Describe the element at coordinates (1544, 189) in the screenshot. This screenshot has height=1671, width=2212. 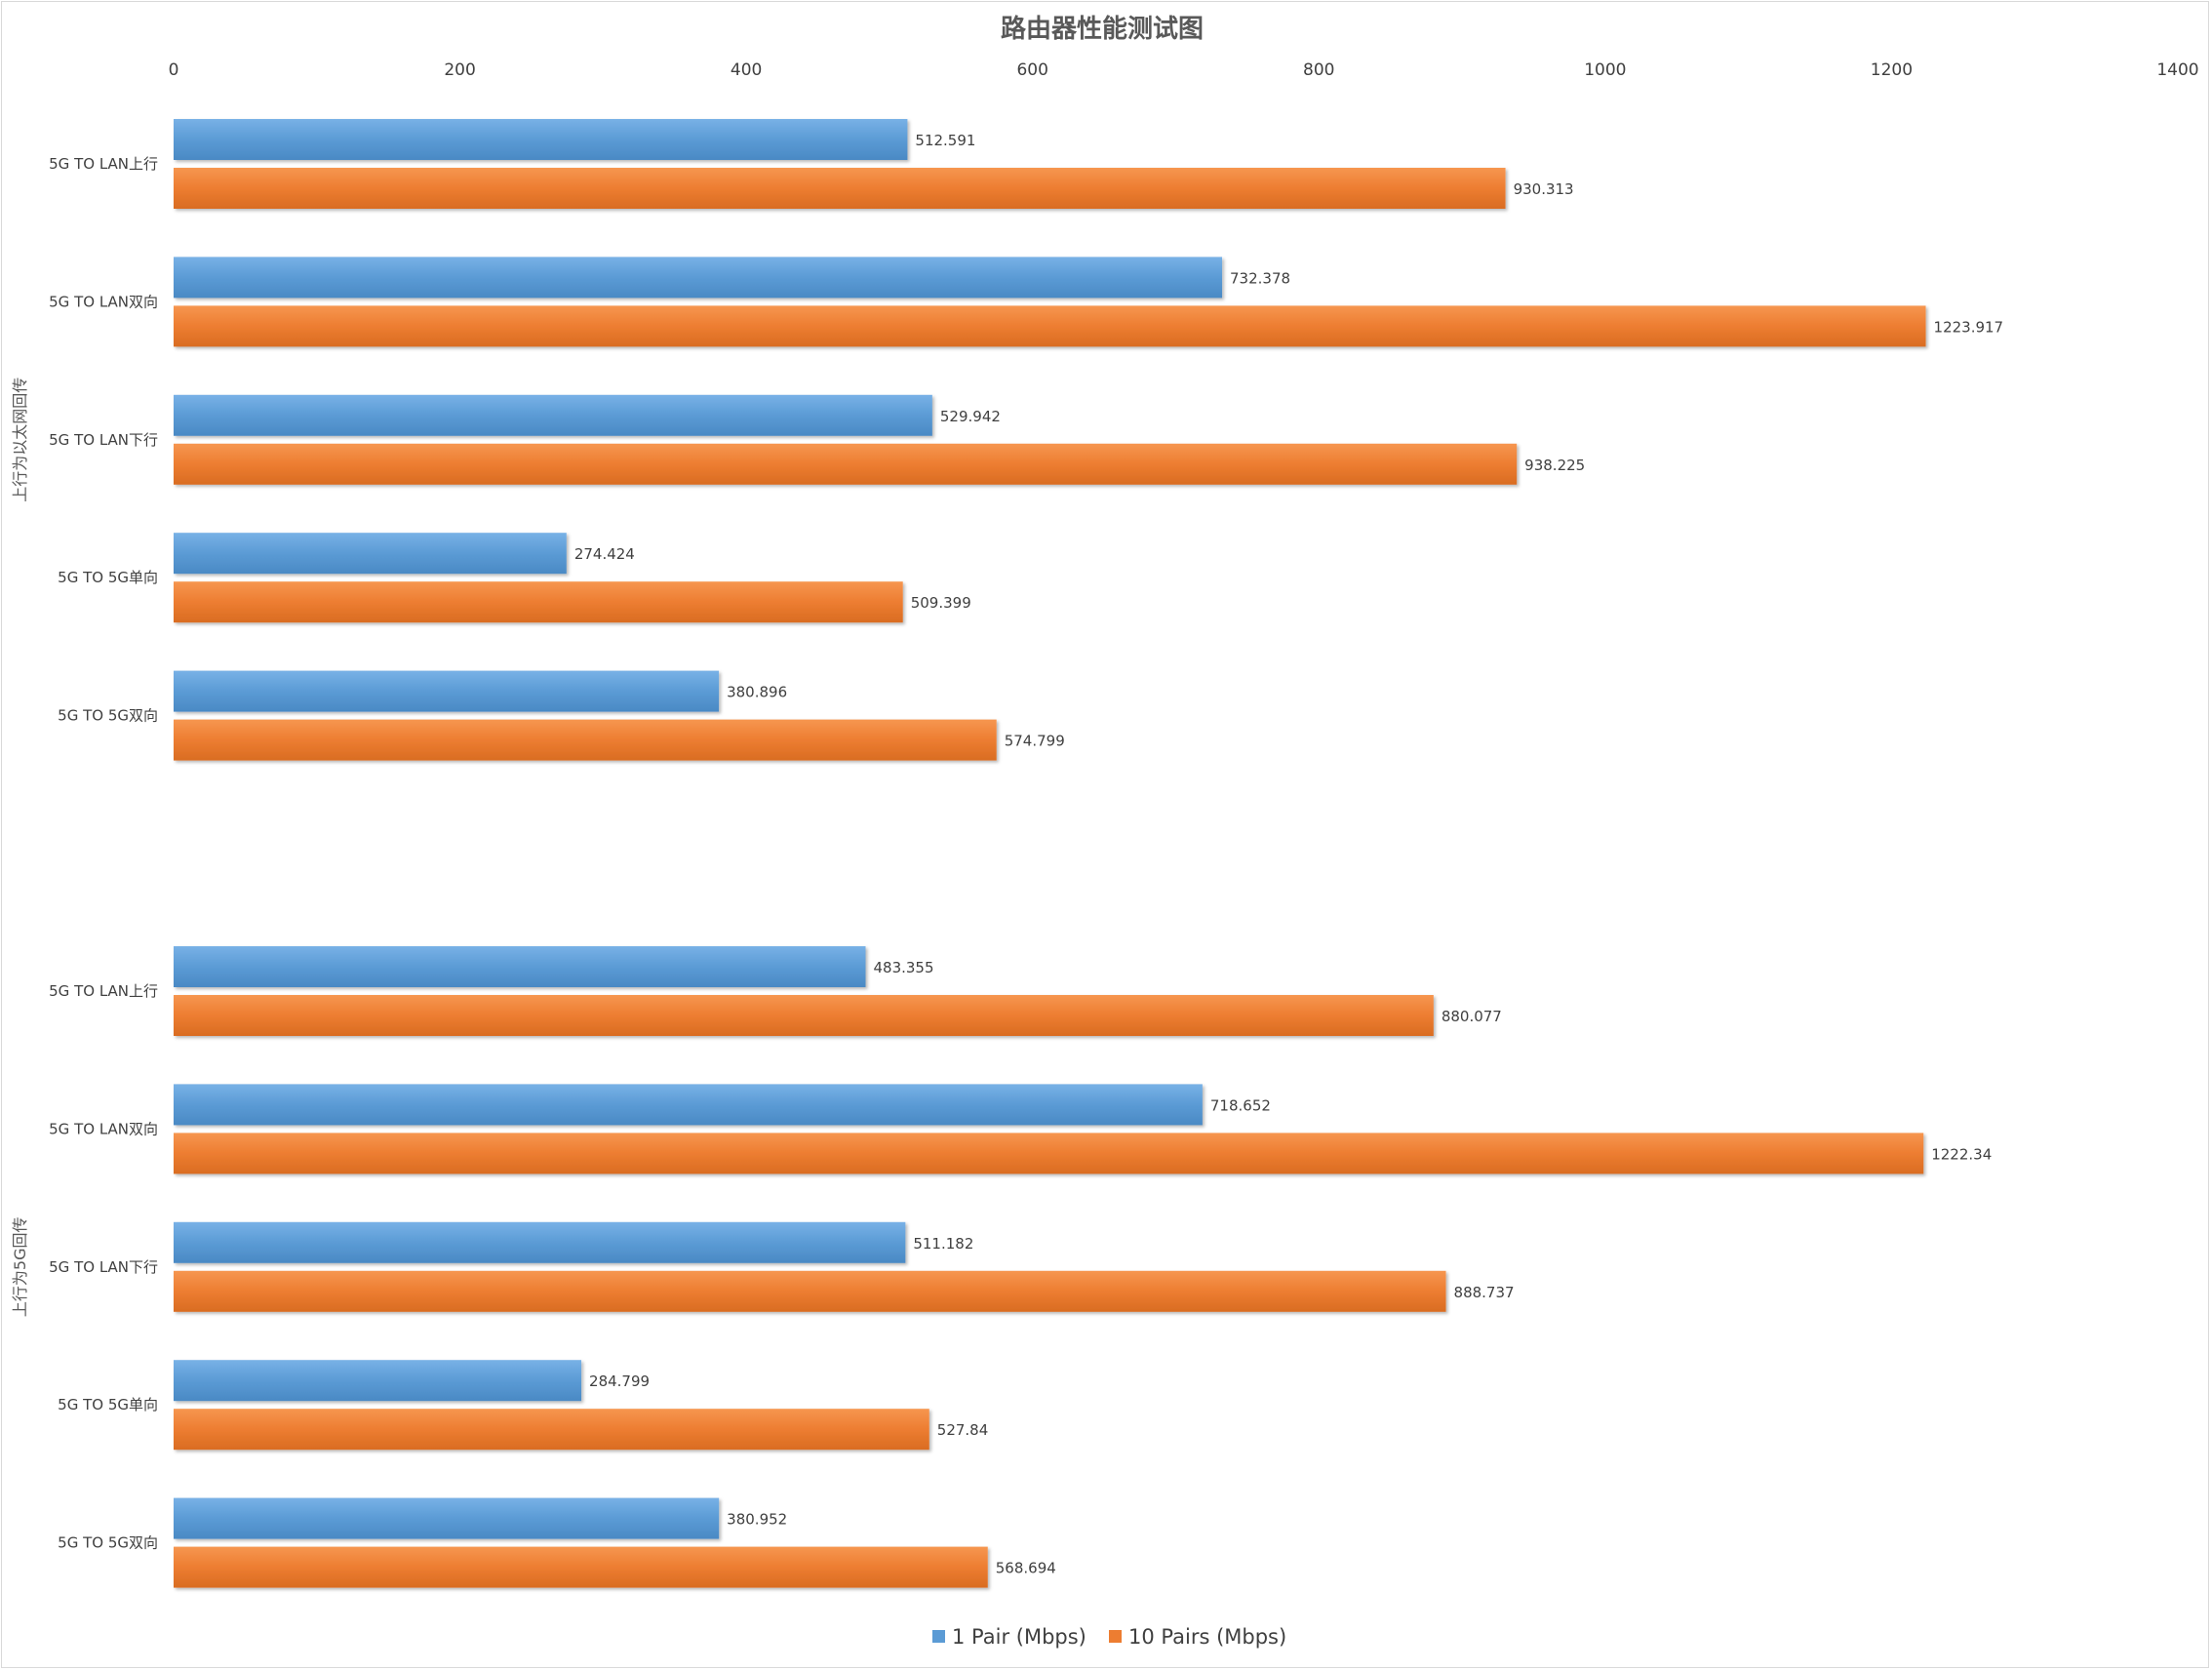
I see `data-label: 930.313` at that location.